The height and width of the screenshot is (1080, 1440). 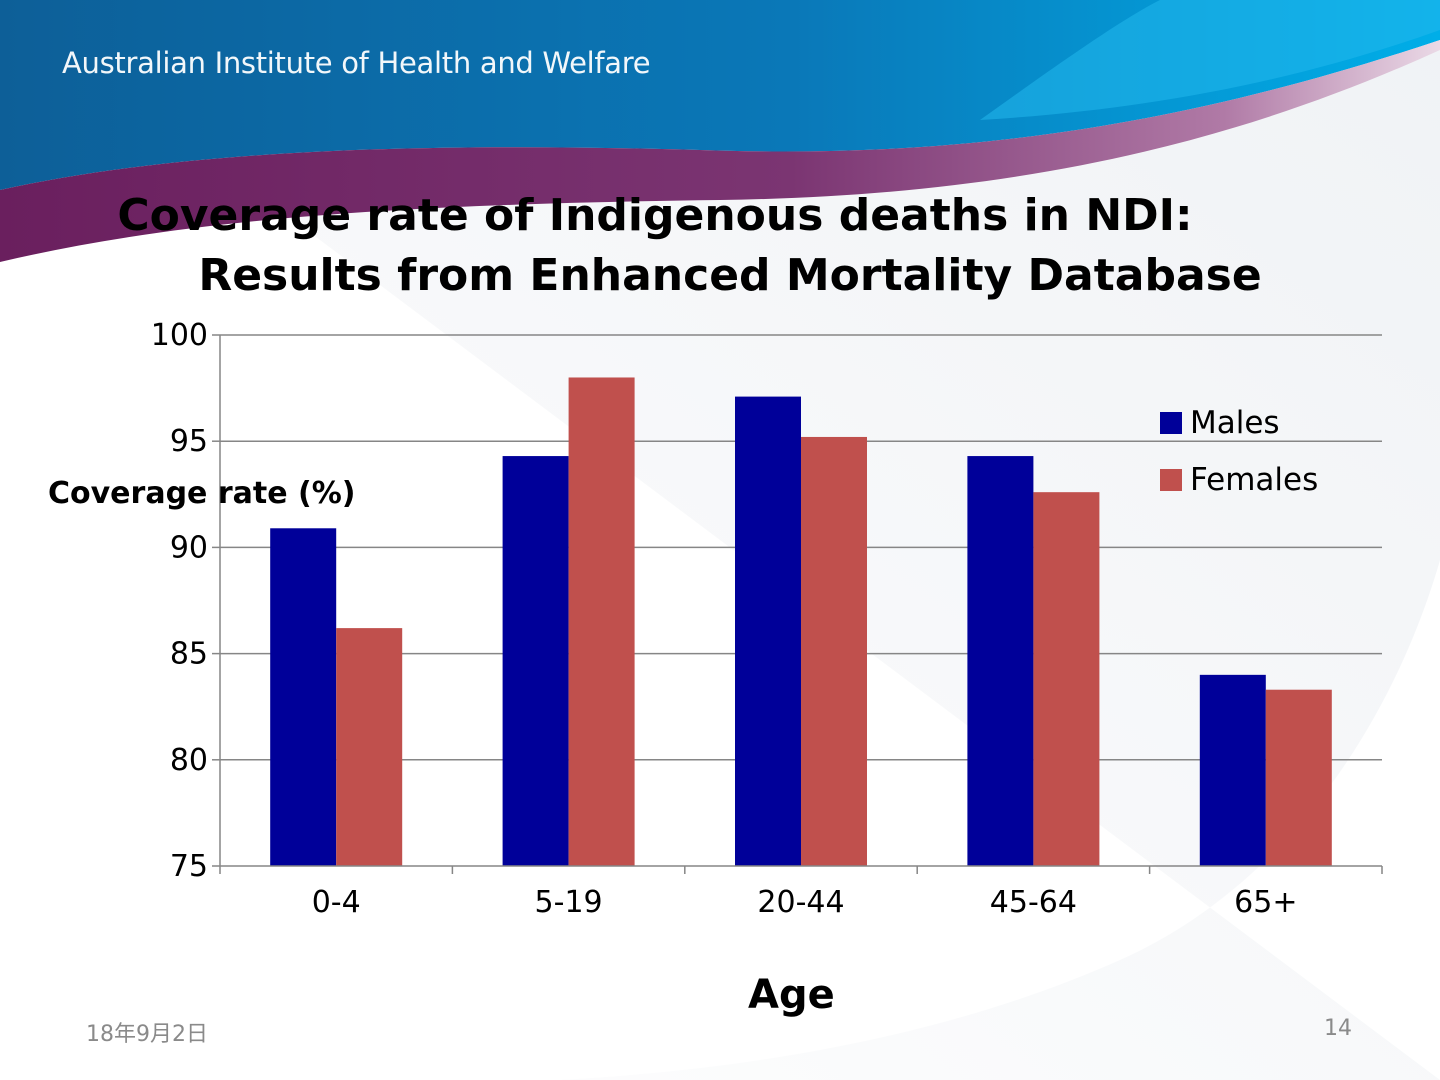 I want to click on y-tick-label: 75, so click(x=189, y=866).